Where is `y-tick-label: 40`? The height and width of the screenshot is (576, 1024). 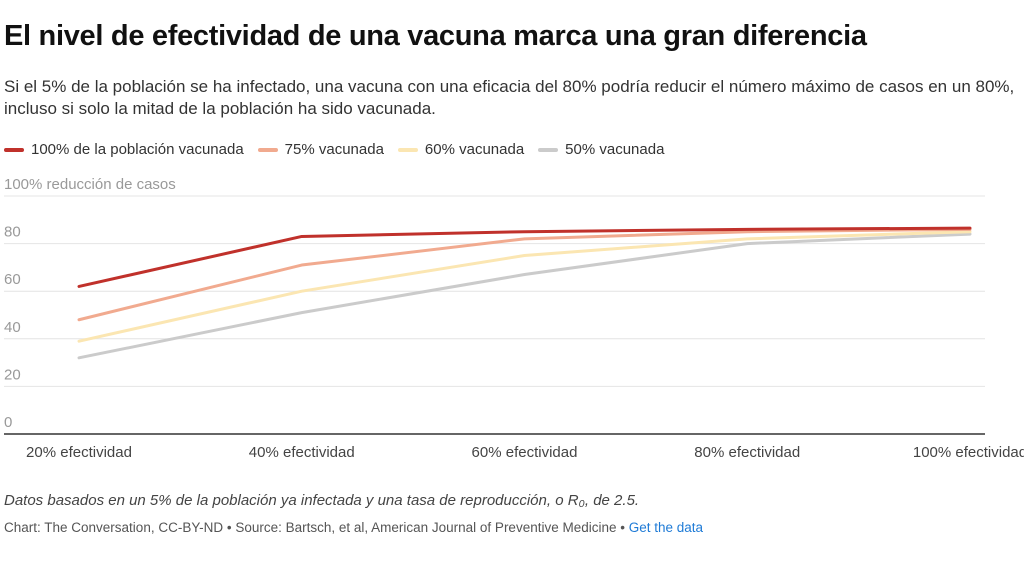
y-tick-label: 40 is located at coordinates (12, 327).